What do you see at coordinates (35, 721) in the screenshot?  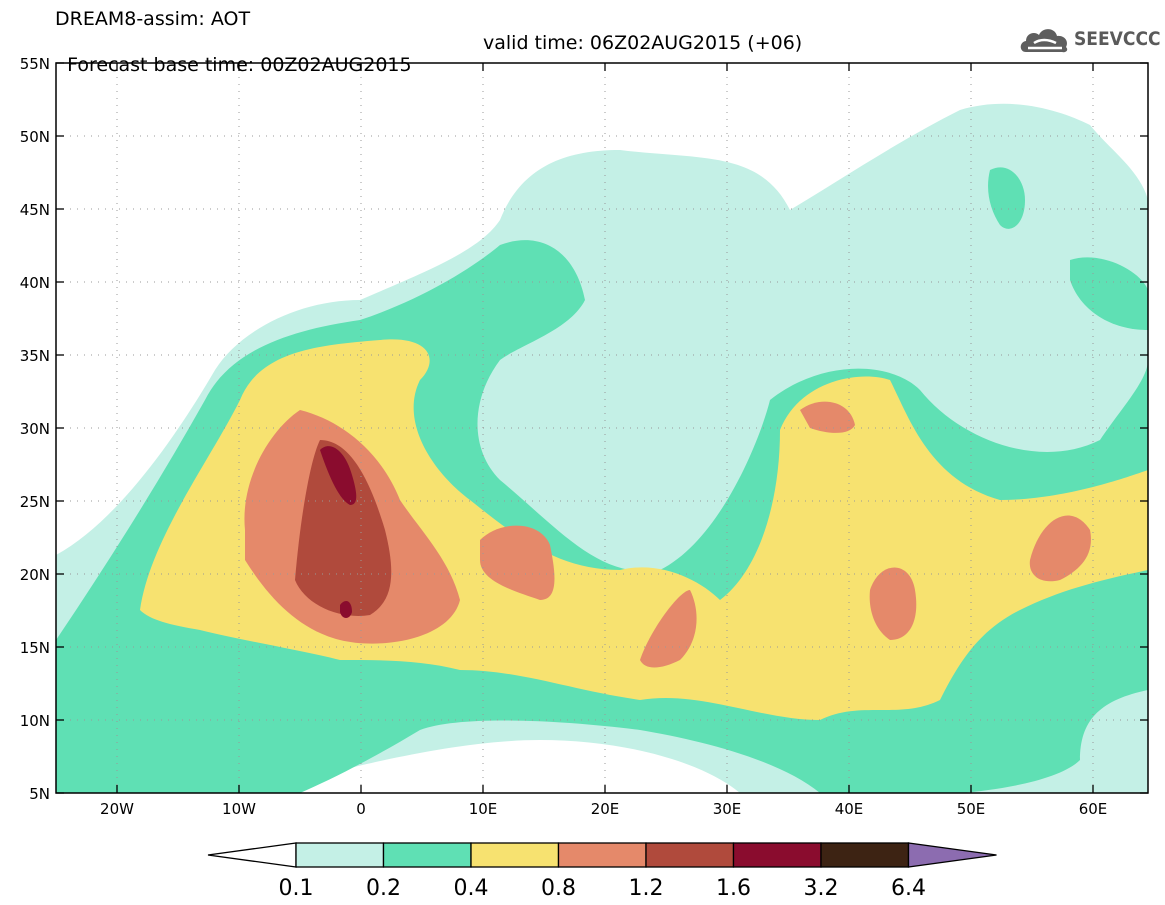 I see `lat-tick-label: 10N` at bounding box center [35, 721].